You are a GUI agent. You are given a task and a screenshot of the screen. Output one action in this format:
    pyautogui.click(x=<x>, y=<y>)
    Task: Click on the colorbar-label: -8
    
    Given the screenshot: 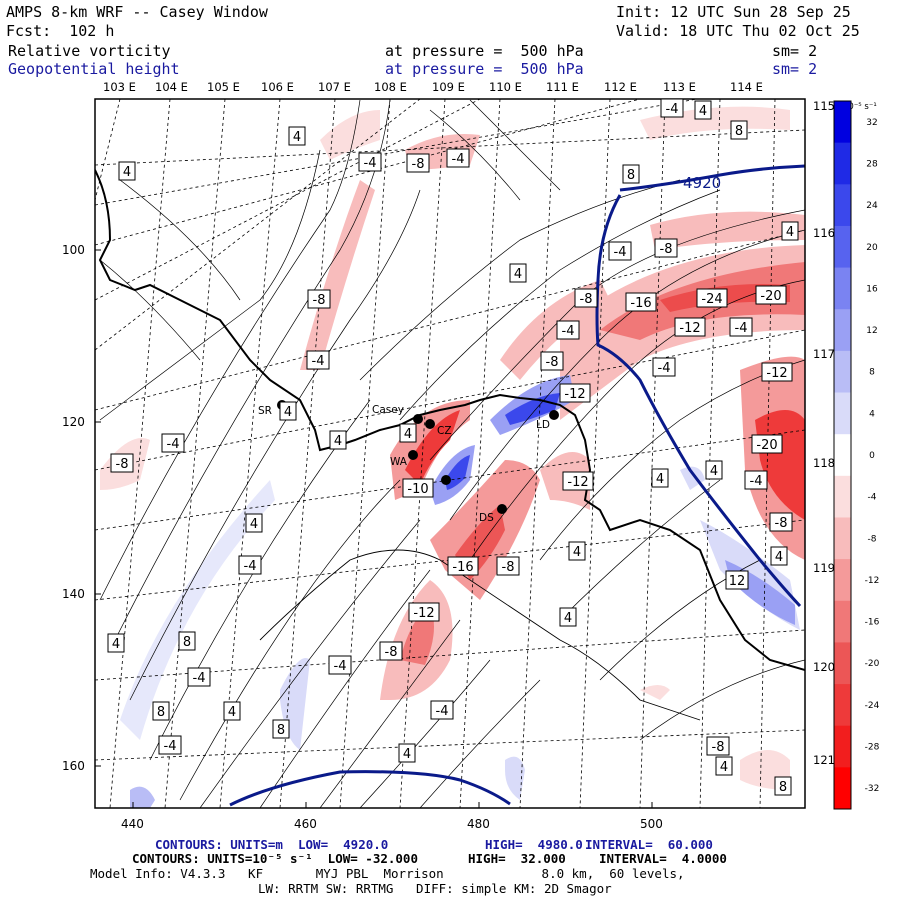 What is the action you would take?
    pyautogui.click(x=872, y=539)
    